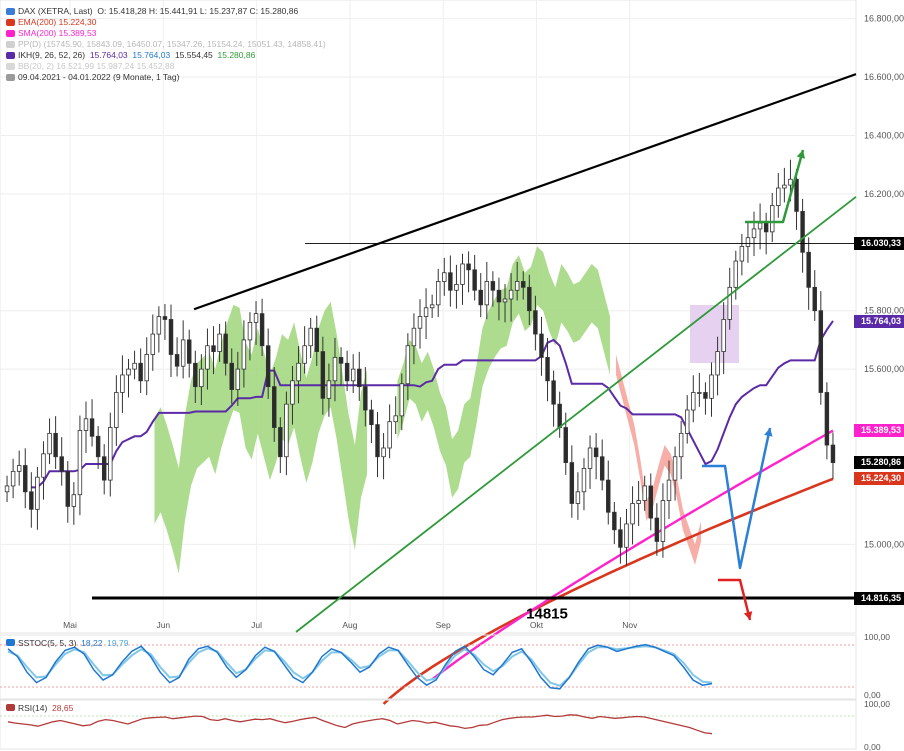 The width and height of the screenshot is (904, 751). Describe the element at coordinates (428, 724) in the screenshot. I see `rsi-frame` at that location.